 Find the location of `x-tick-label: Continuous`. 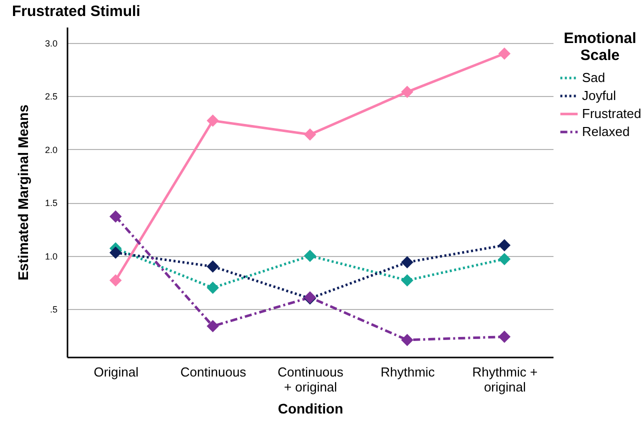

x-tick-label: Continuous is located at coordinates (213, 372).